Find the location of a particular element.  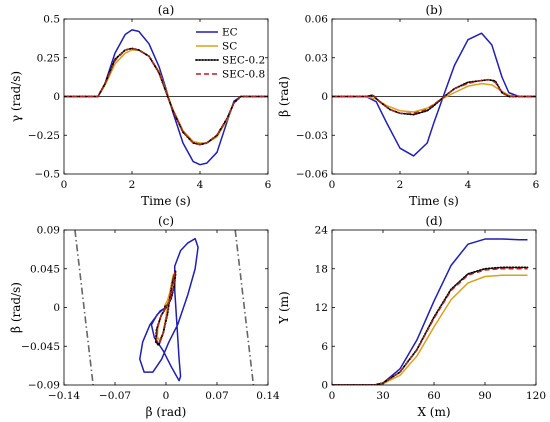

x-axis-label: X (m) is located at coordinates (433, 412).